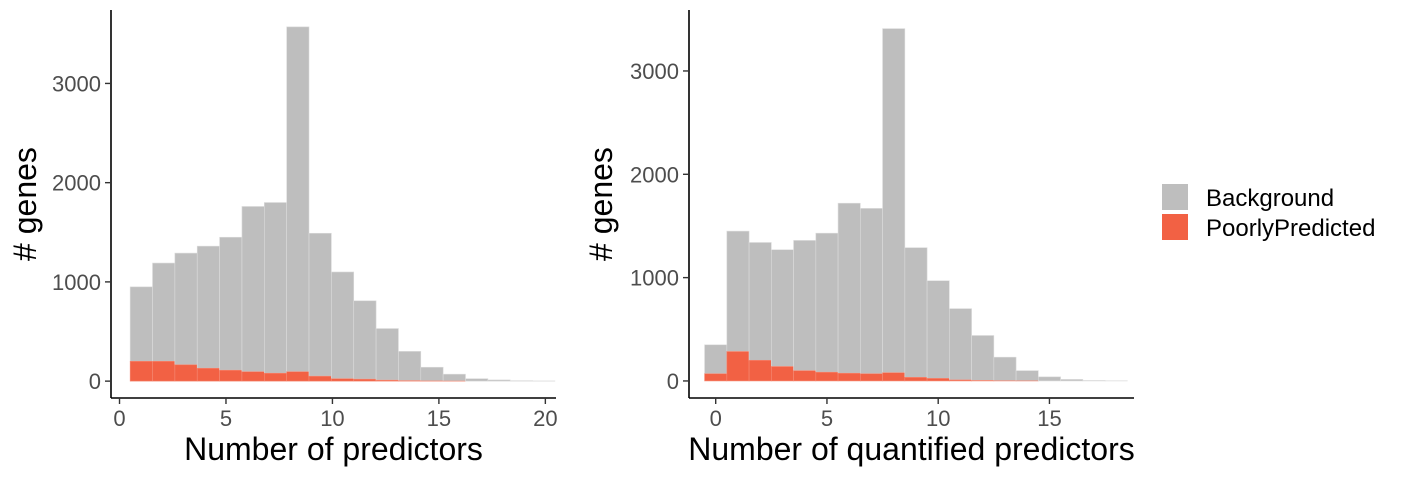 The height and width of the screenshot is (477, 1411). What do you see at coordinates (1175, 197) in the screenshot?
I see `legend-key-background` at bounding box center [1175, 197].